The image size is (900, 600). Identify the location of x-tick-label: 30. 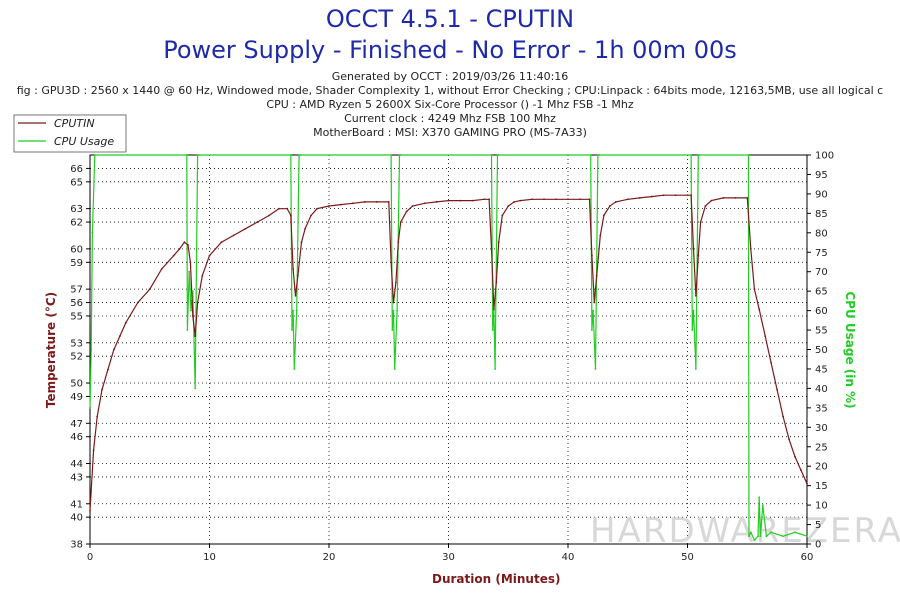
(448, 557).